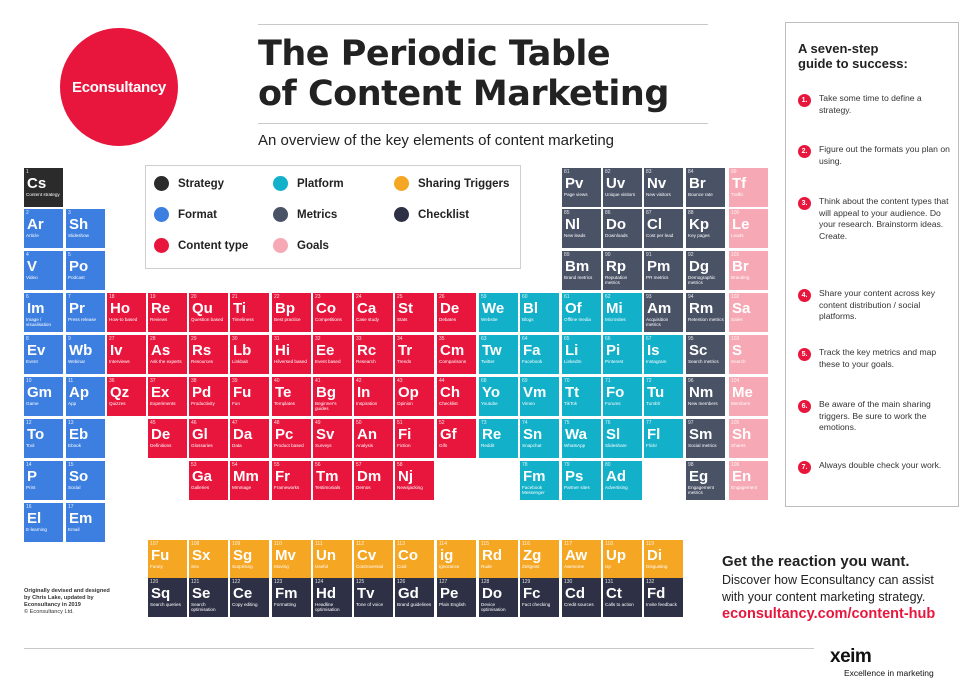 This screenshot has width=980, height=693. Describe the element at coordinates (663, 597) in the screenshot. I see `element-tile-fd: 132 Fd Invite feedback` at that location.